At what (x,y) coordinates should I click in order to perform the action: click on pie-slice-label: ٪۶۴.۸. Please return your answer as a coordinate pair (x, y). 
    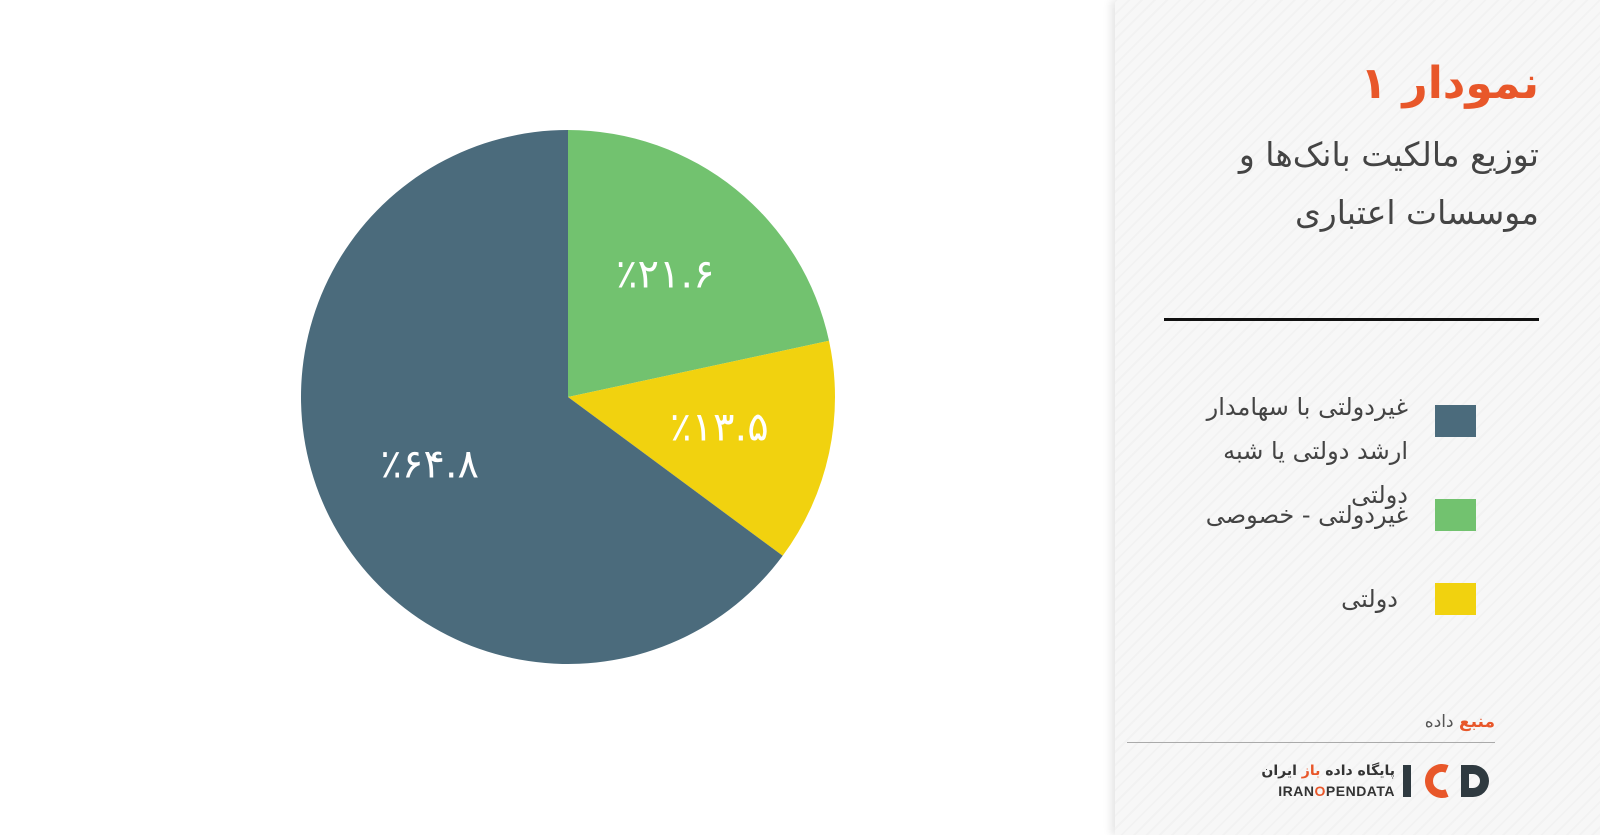
    Looking at the image, I should click on (429, 465).